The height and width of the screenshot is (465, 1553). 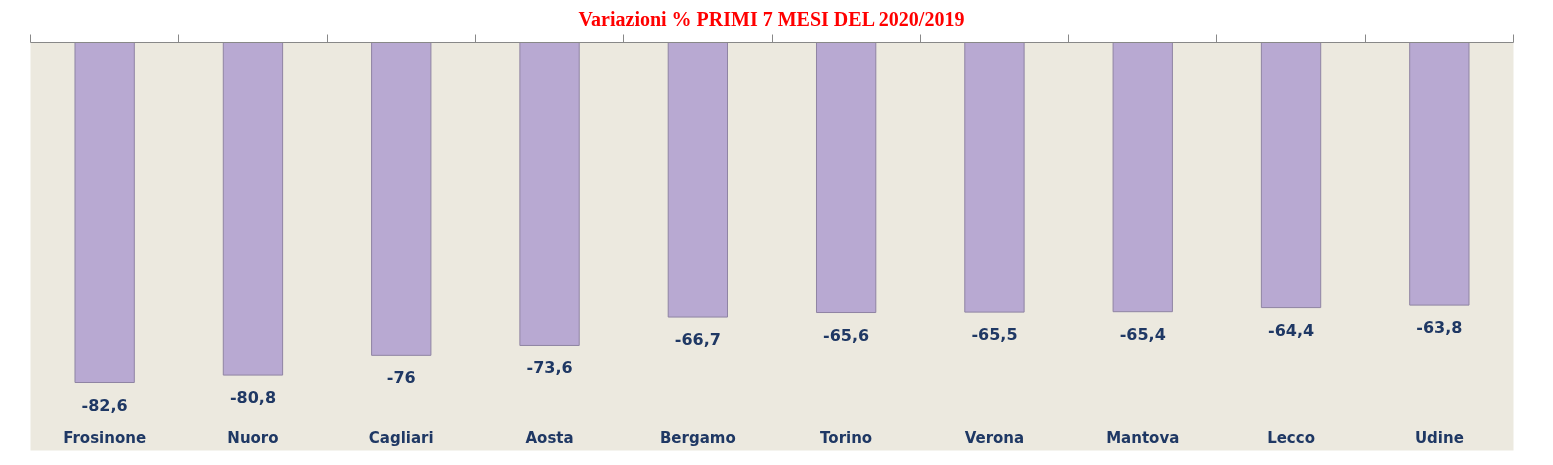 What do you see at coordinates (994, 335) in the screenshot?
I see `data-label: -65,5` at bounding box center [994, 335].